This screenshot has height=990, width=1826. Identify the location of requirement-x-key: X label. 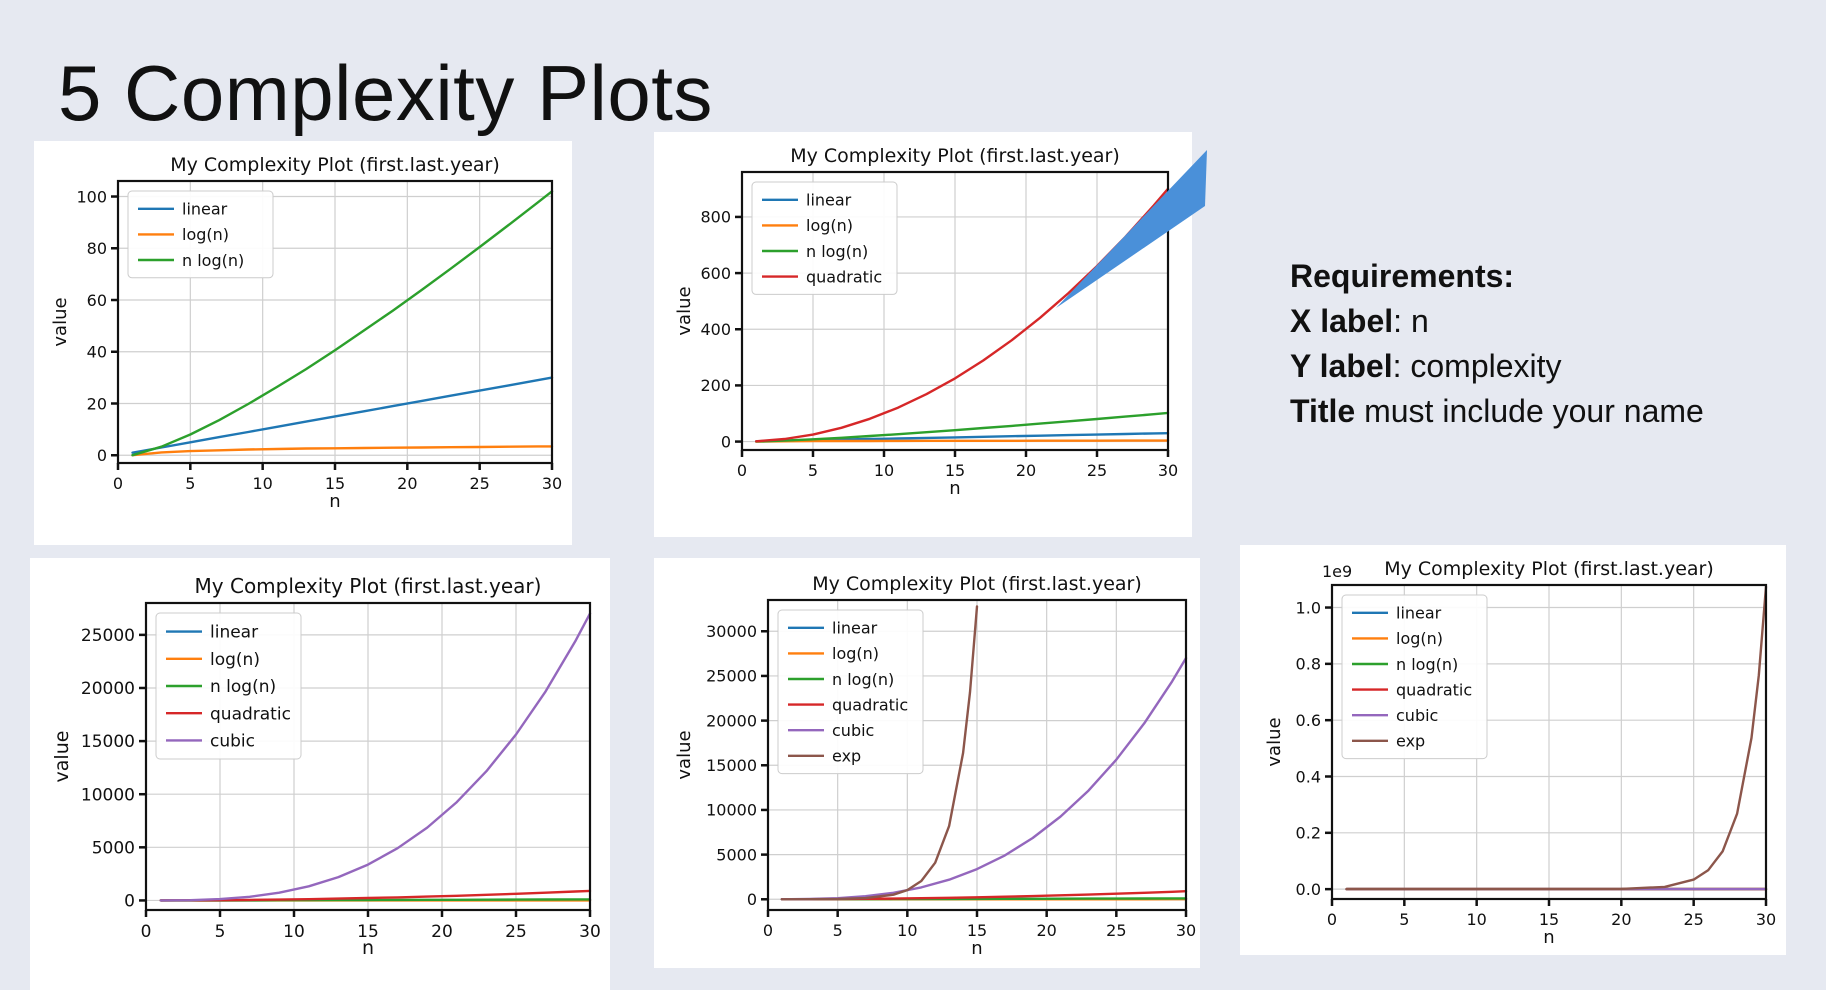
(1342, 321).